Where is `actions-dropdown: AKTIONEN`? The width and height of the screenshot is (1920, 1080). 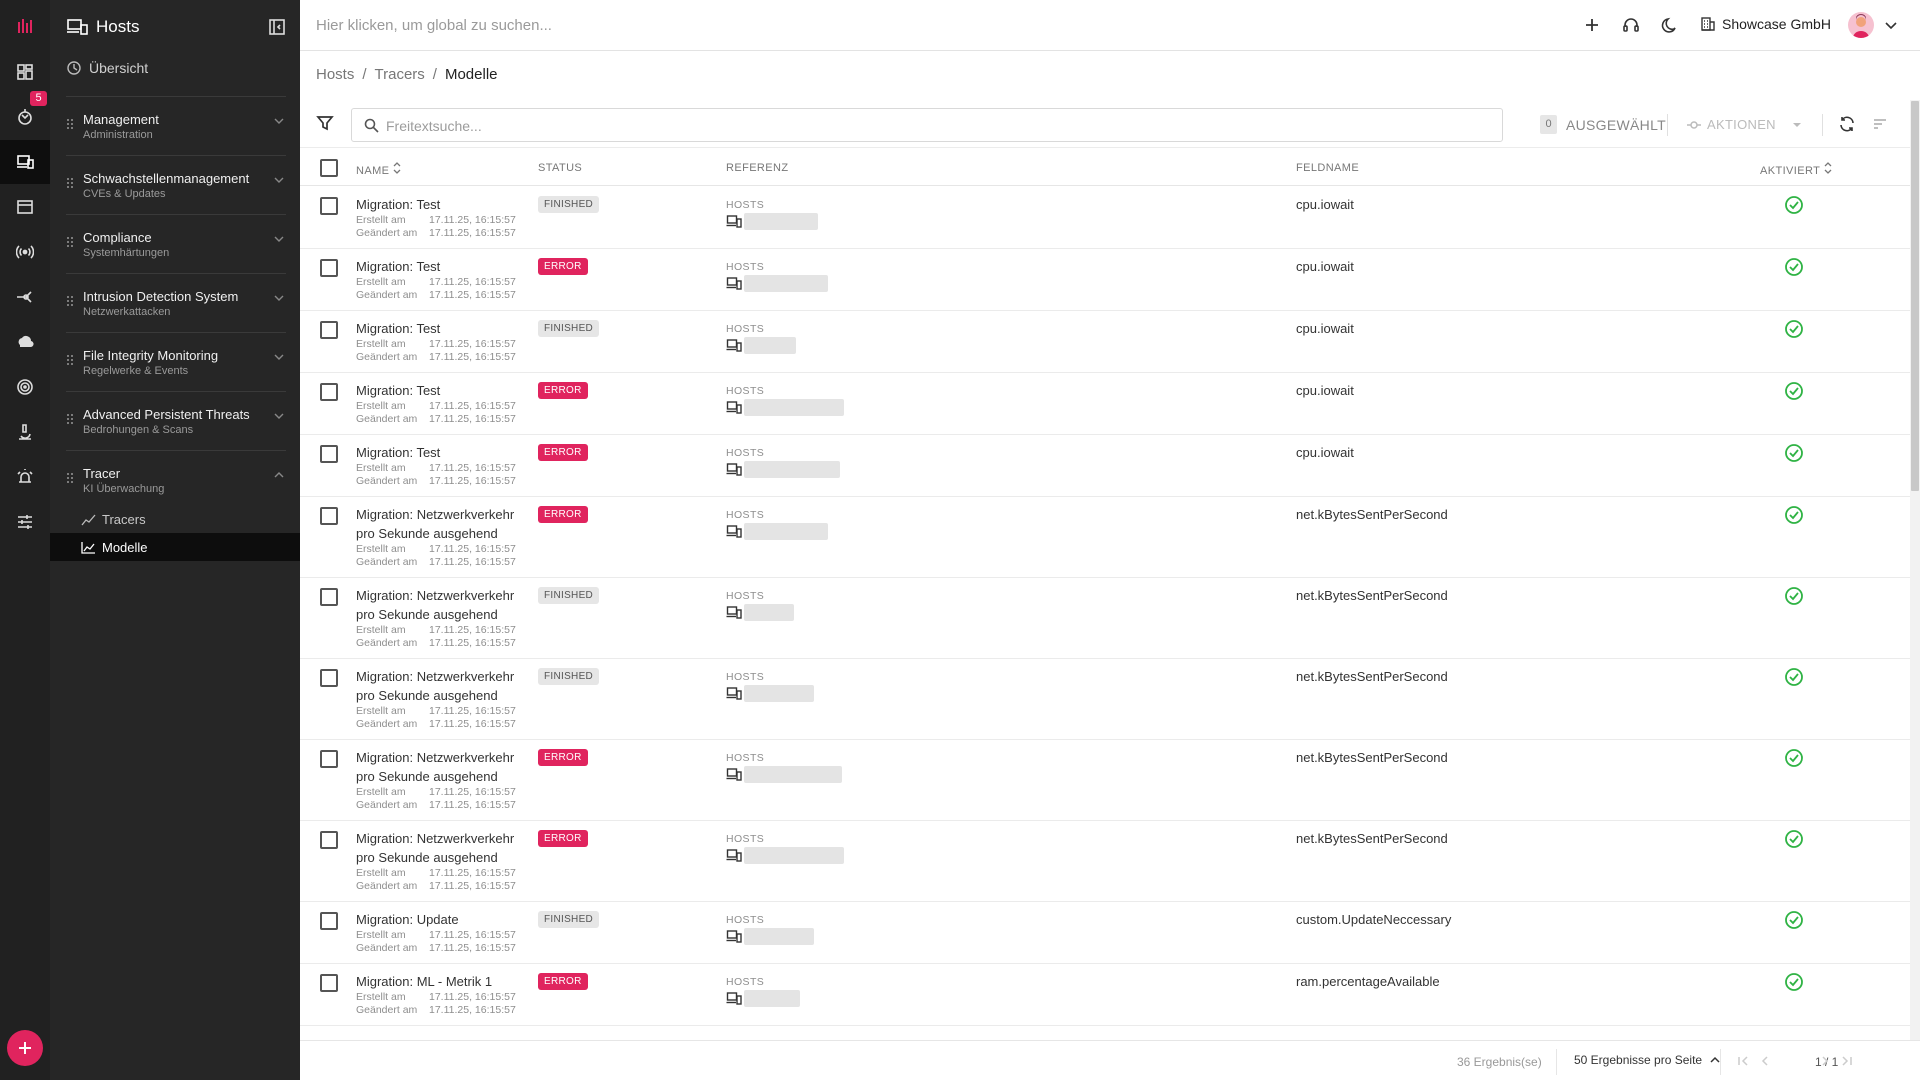
actions-dropdown: AKTIONEN is located at coordinates (1744, 124).